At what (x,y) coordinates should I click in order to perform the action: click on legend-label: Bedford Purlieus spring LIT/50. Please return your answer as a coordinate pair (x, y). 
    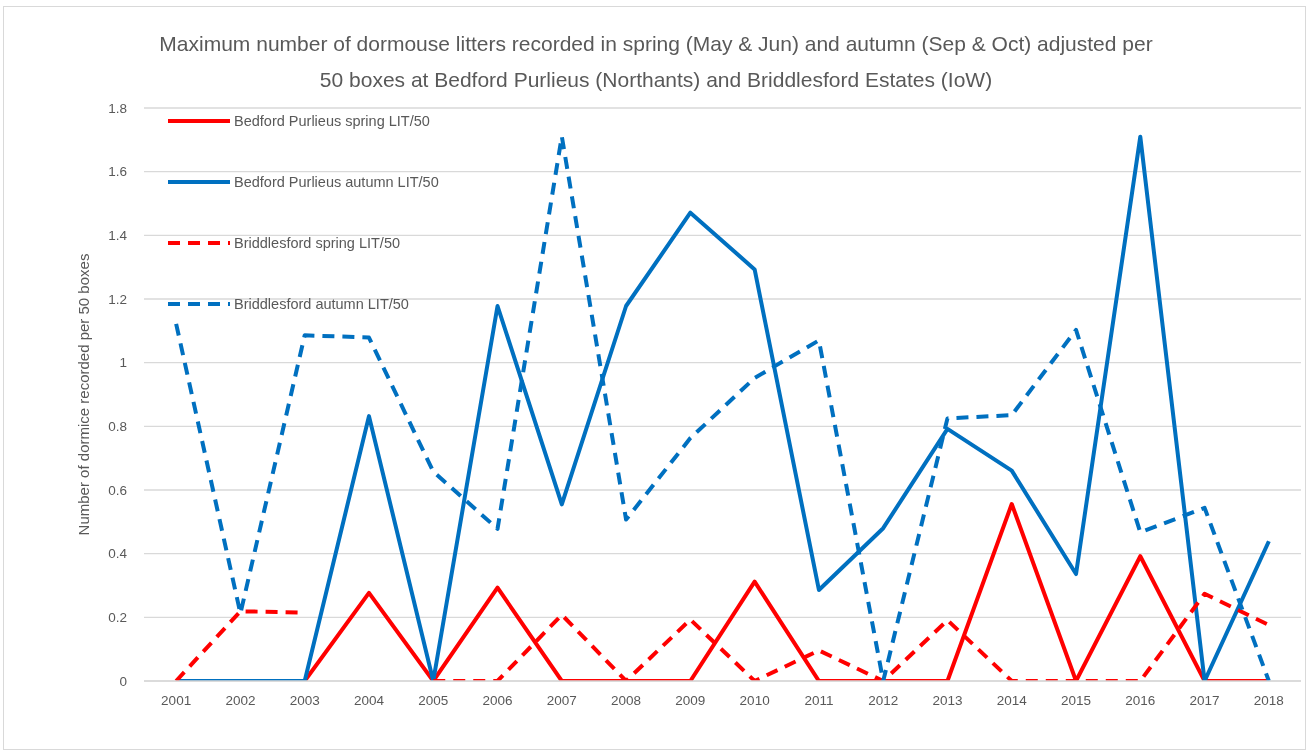
    Looking at the image, I should click on (332, 120).